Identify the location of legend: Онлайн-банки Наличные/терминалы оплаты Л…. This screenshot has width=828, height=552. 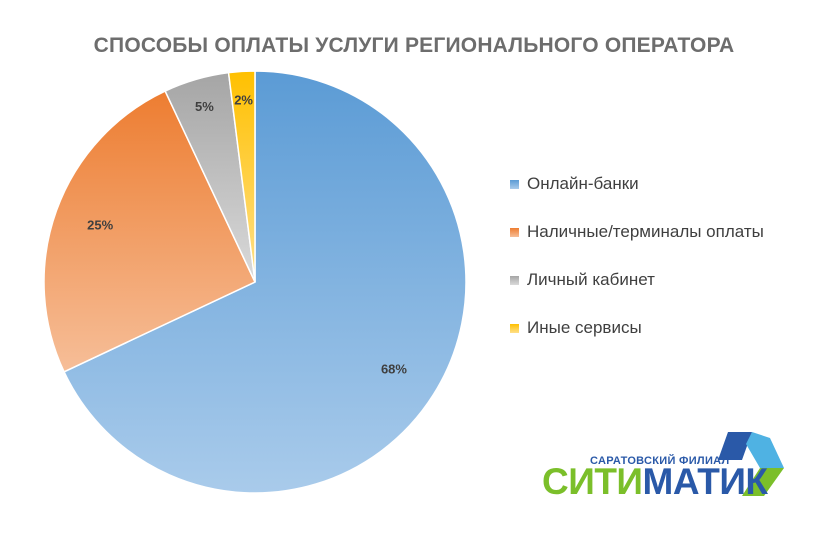
(637, 268).